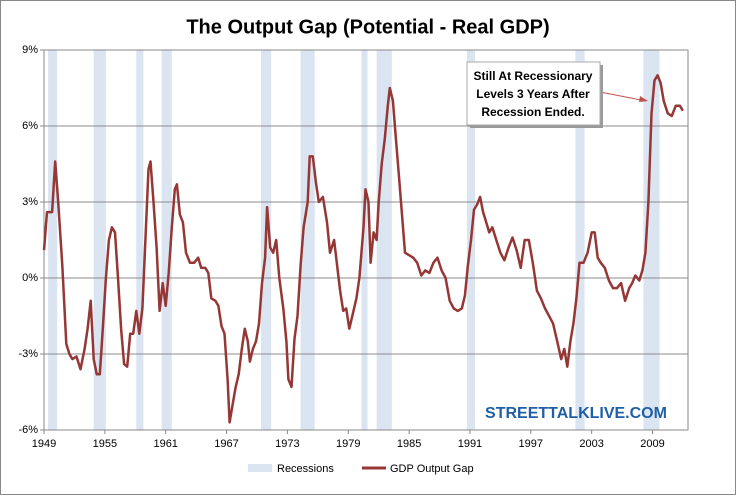 The height and width of the screenshot is (500, 736). I want to click on chart-title: The Output Gap (Potential - Real GDP), so click(367, 27).